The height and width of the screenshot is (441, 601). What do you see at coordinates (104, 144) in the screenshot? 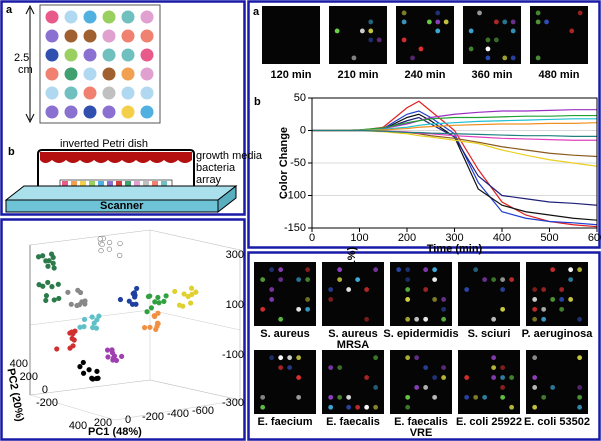
I see `setup-label: inverted Petri dish` at bounding box center [104, 144].